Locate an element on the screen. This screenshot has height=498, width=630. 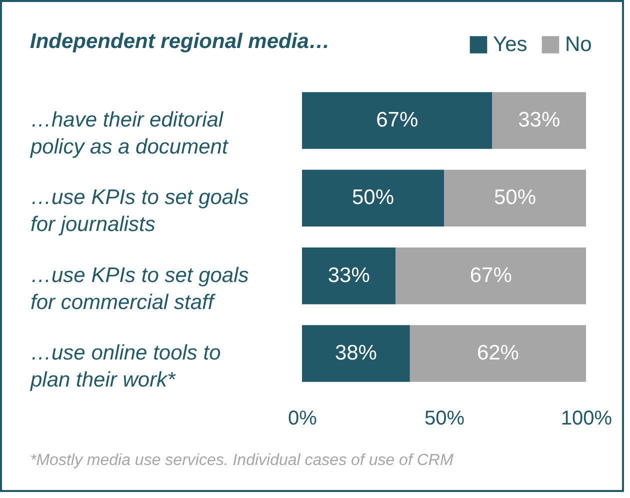
x-tick-label: 50% is located at coordinates (444, 419).